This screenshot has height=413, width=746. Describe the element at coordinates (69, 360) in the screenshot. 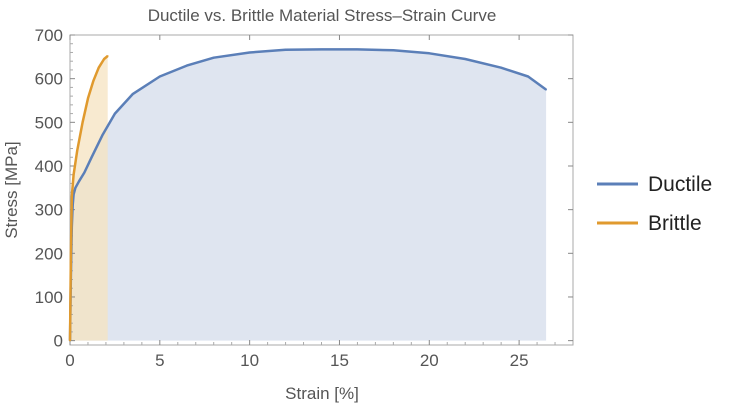

I see `x-tick-label: 0` at that location.